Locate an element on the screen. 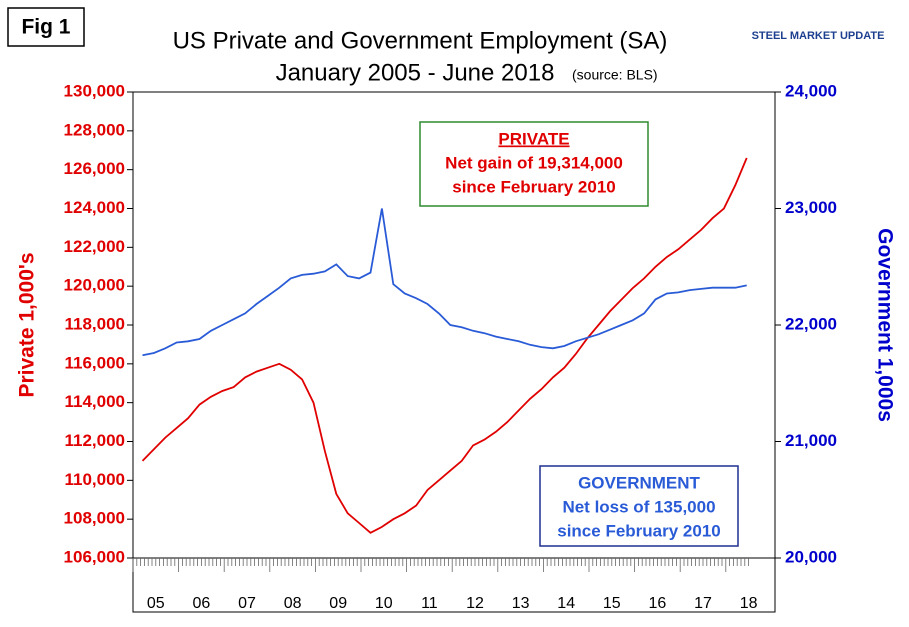 This screenshot has height=627, width=909. x-tick-label: 11 is located at coordinates (429, 603).